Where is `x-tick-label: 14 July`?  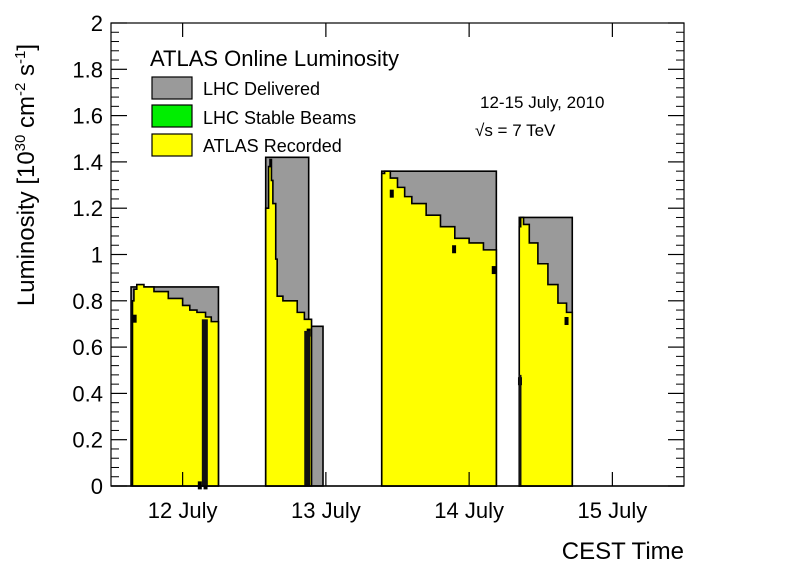
x-tick-label: 14 July is located at coordinates (469, 510).